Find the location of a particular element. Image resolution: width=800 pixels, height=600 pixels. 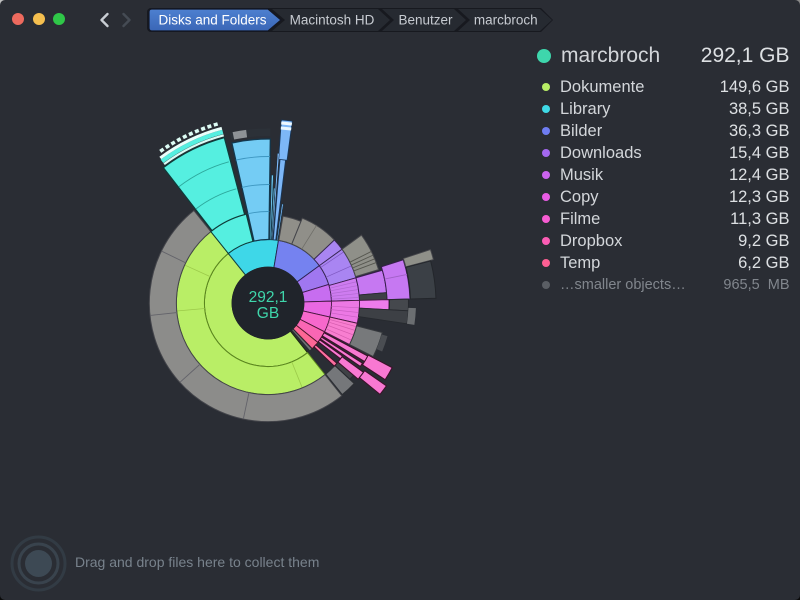

svg-text: GB is located at coordinates (268, 313).